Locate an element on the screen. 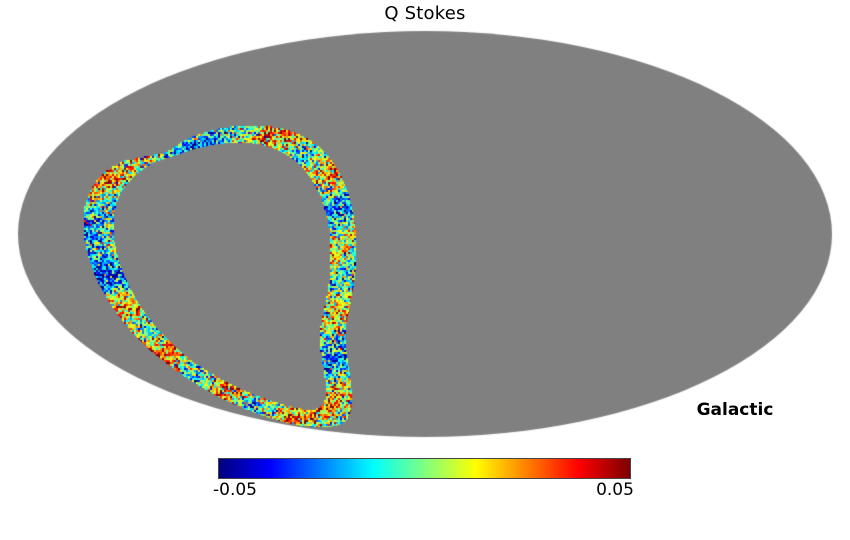 This screenshot has height=540, width=850. colorbar-max-label: 0.05 is located at coordinates (615, 490).